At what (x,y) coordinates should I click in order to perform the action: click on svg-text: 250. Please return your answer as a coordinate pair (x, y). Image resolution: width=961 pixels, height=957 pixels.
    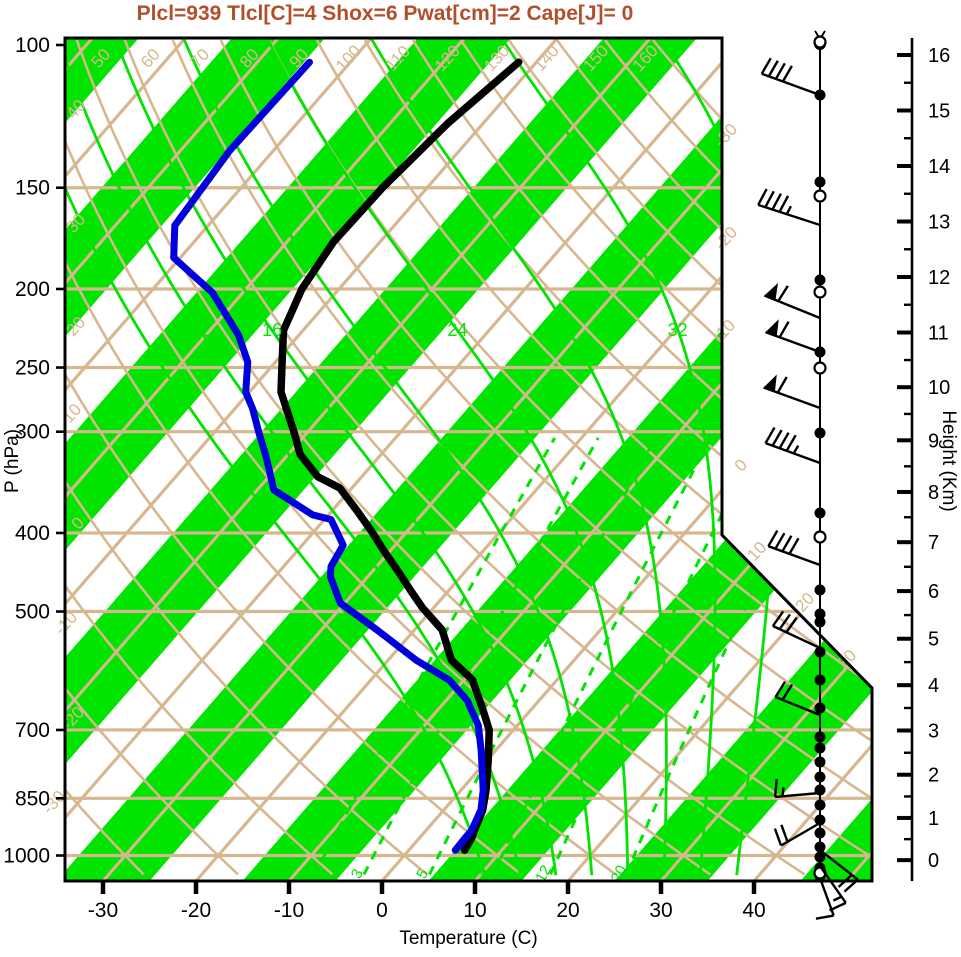
    Looking at the image, I should click on (32, 368).